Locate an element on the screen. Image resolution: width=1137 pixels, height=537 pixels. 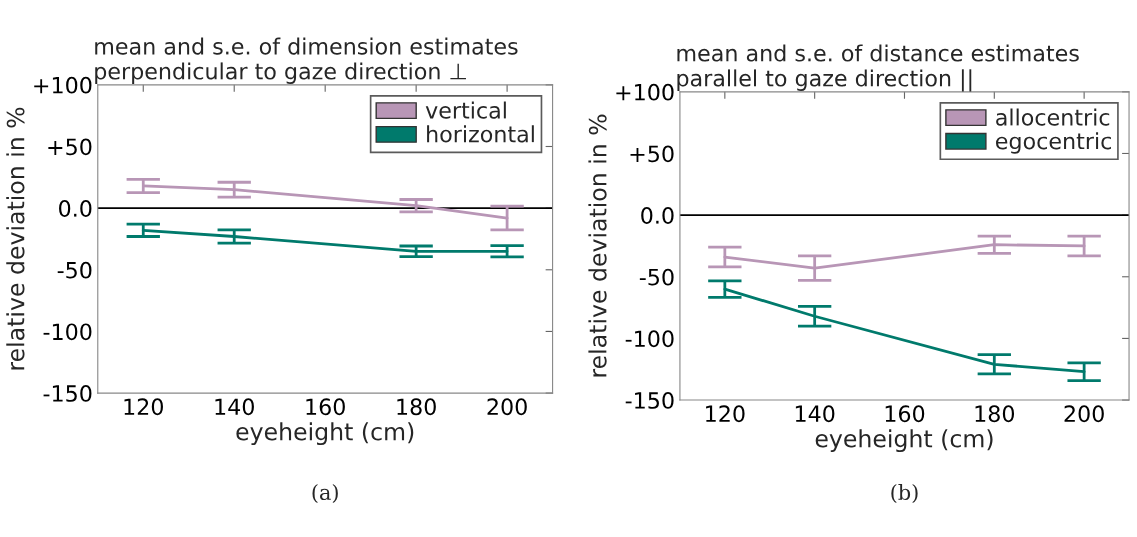
legend-label: vertical is located at coordinates (465, 110).